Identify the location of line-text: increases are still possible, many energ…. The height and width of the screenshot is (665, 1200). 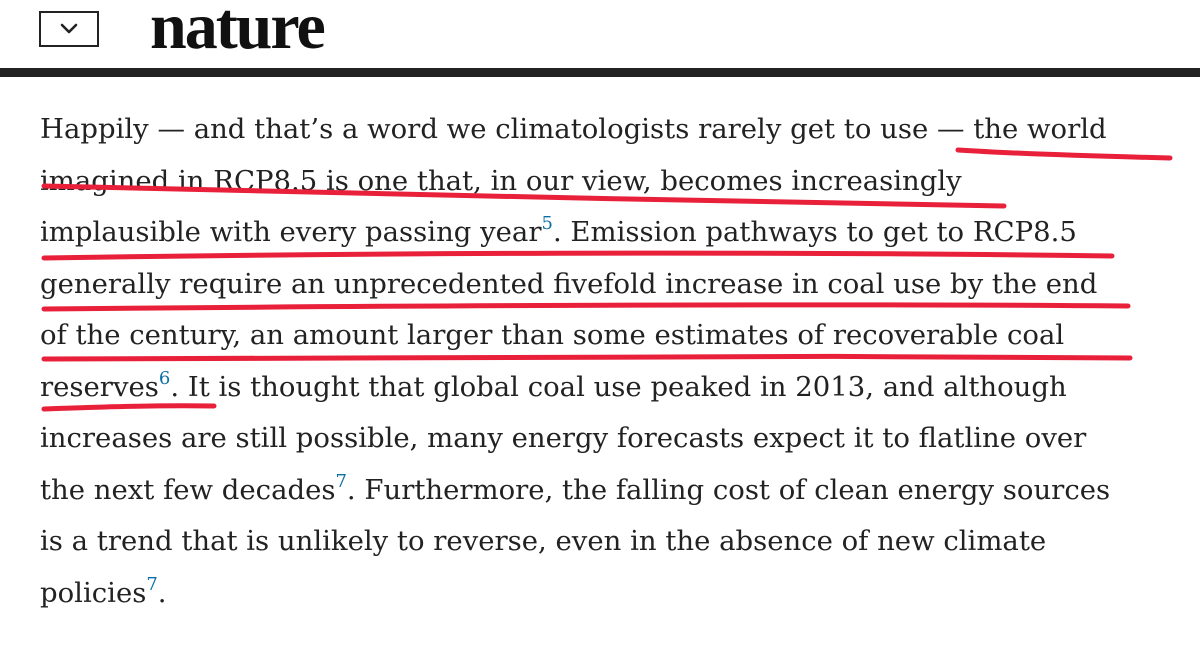
(563, 438).